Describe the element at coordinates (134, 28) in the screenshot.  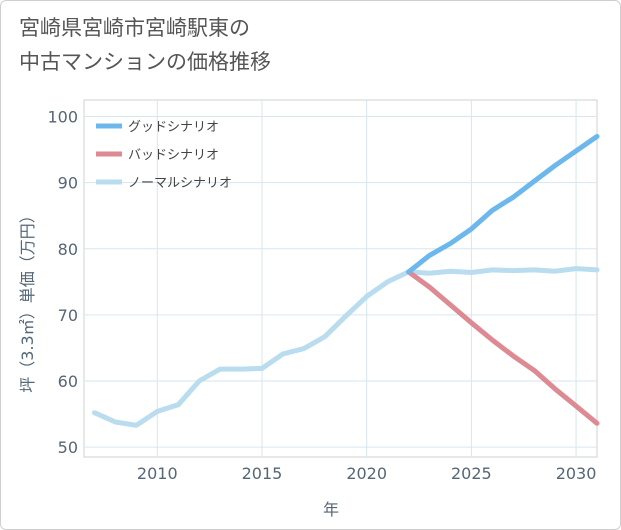
I see `chart-title-line-1: 宮崎県宮崎市宮崎駅東の` at that location.